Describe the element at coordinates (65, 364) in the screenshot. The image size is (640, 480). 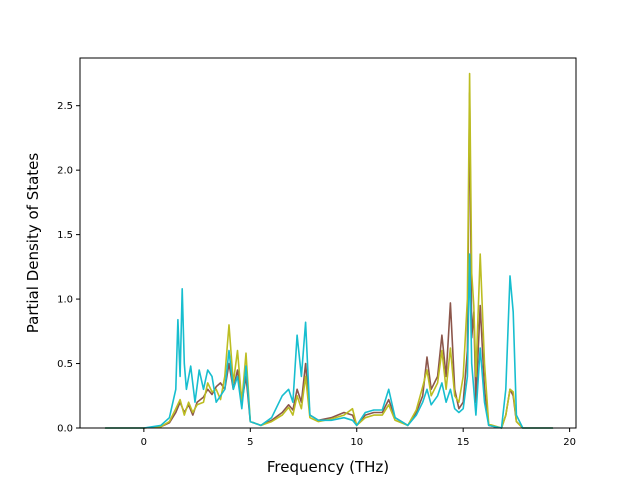
I see `y-tick-label: 0.5` at that location.